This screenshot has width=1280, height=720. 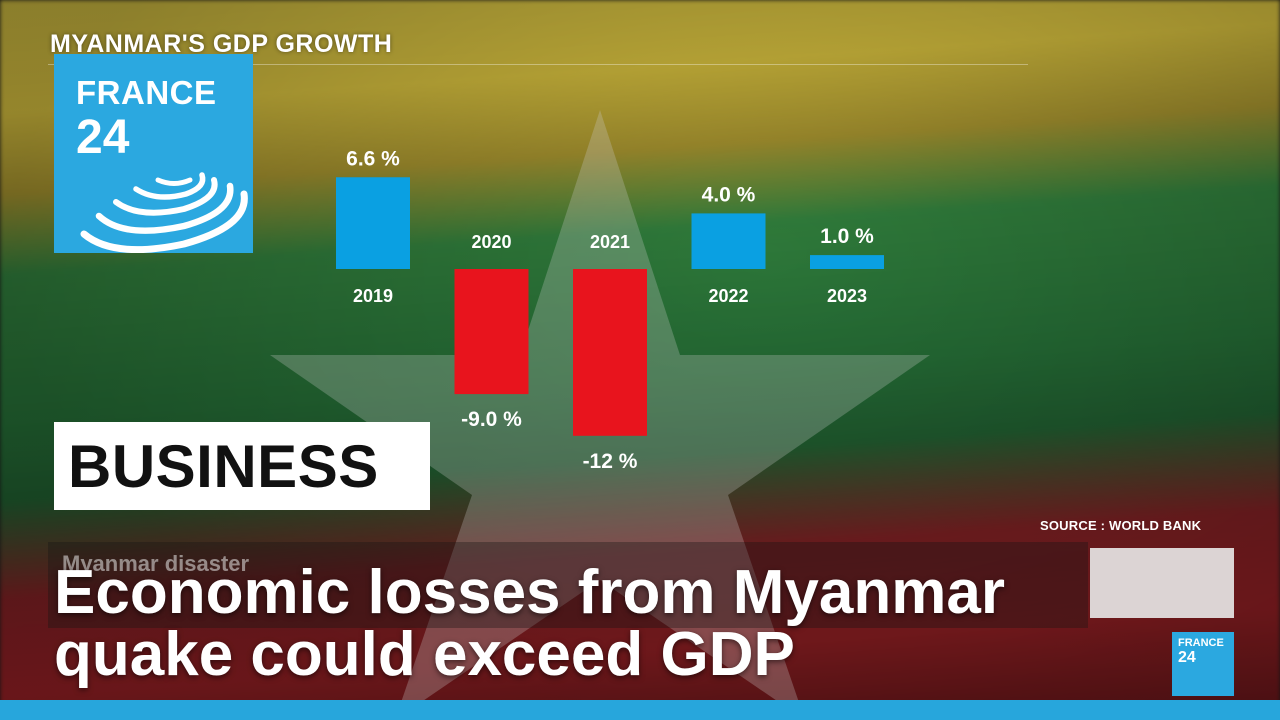 What do you see at coordinates (610, 242) in the screenshot?
I see `category-label-2021: 2021` at bounding box center [610, 242].